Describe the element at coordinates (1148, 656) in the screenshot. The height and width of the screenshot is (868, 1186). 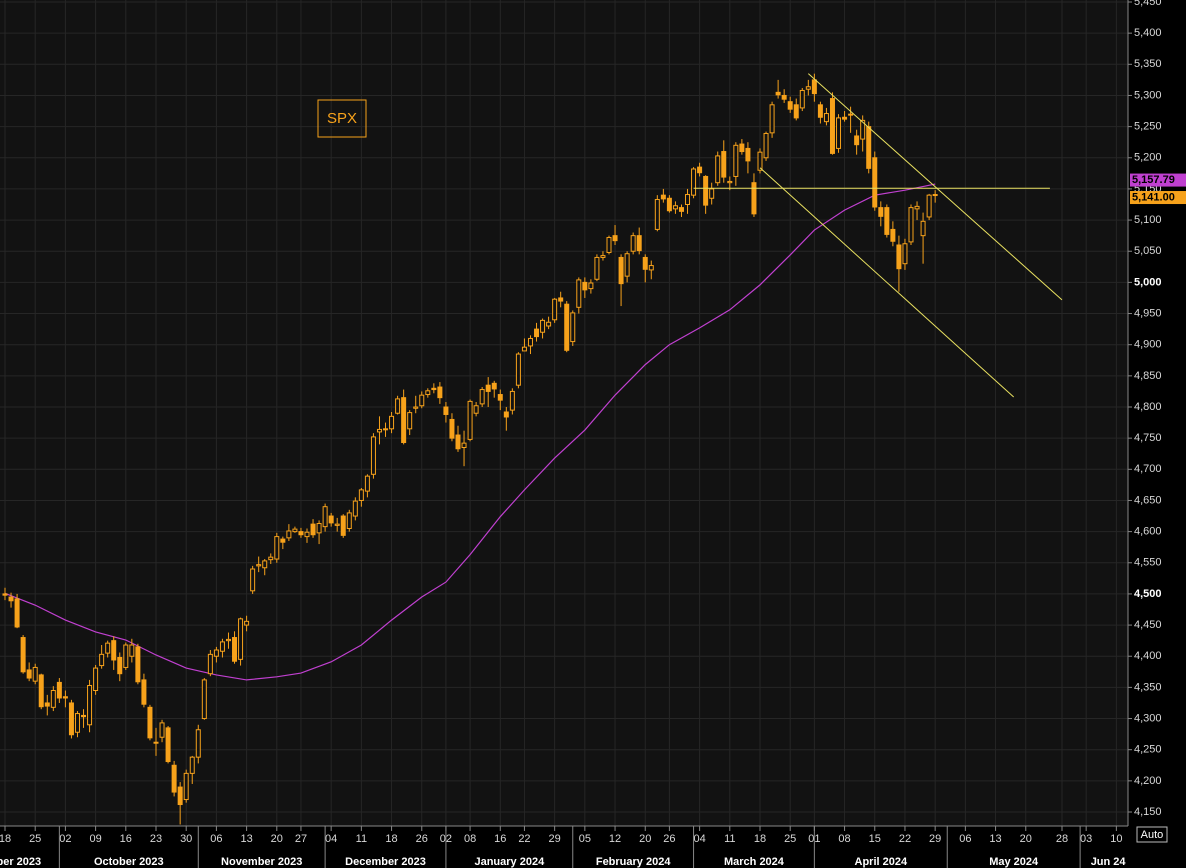
I see `y-tick-label: 4,400` at that location.